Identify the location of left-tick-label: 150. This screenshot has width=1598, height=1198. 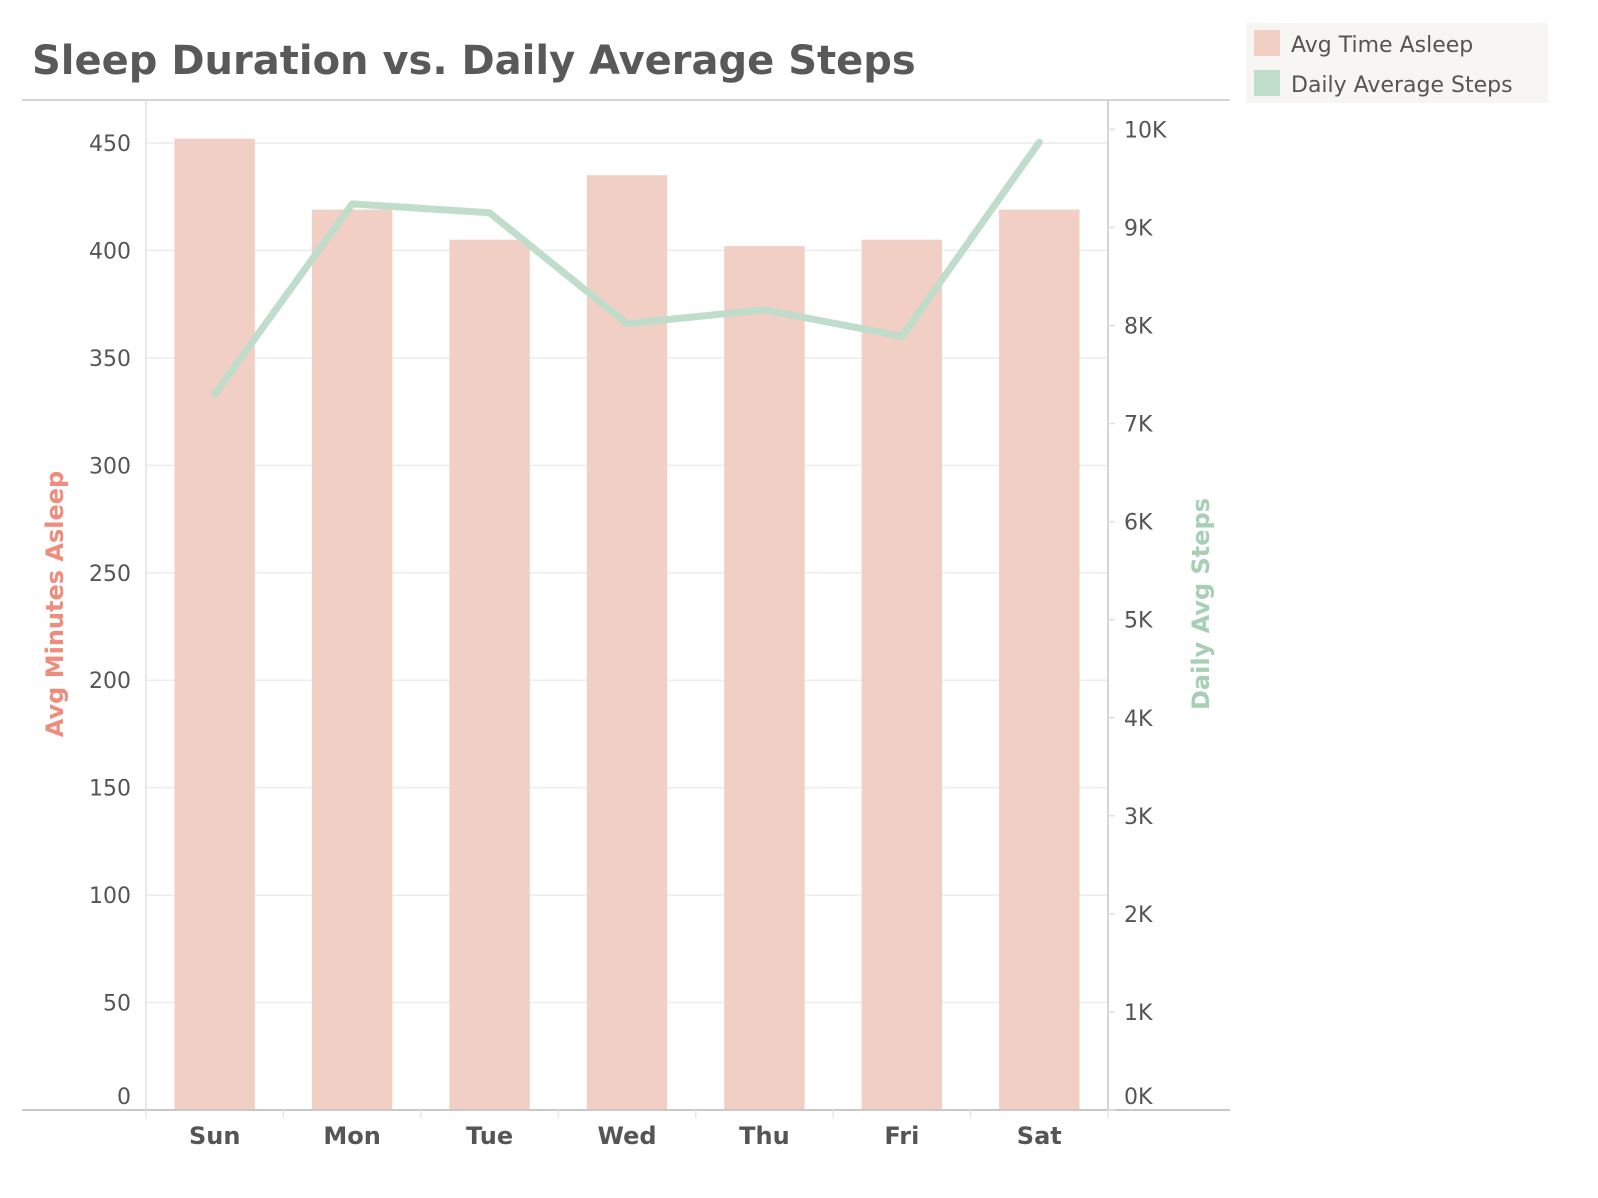
(110, 789).